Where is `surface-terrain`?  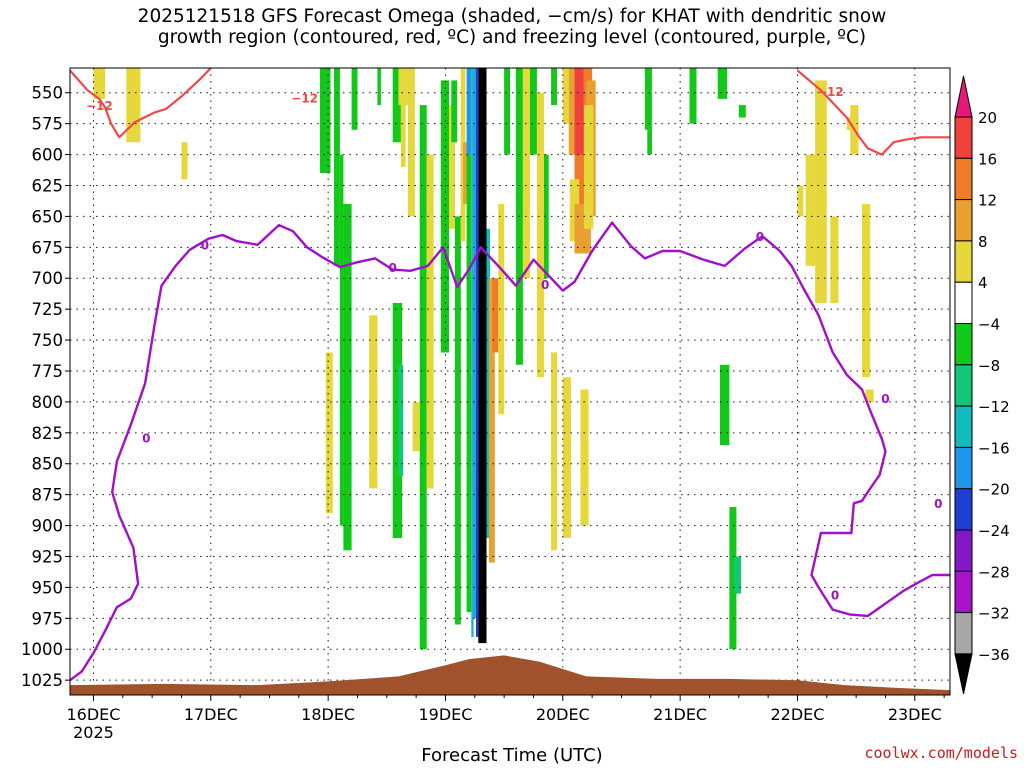
surface-terrain is located at coordinates (510, 675).